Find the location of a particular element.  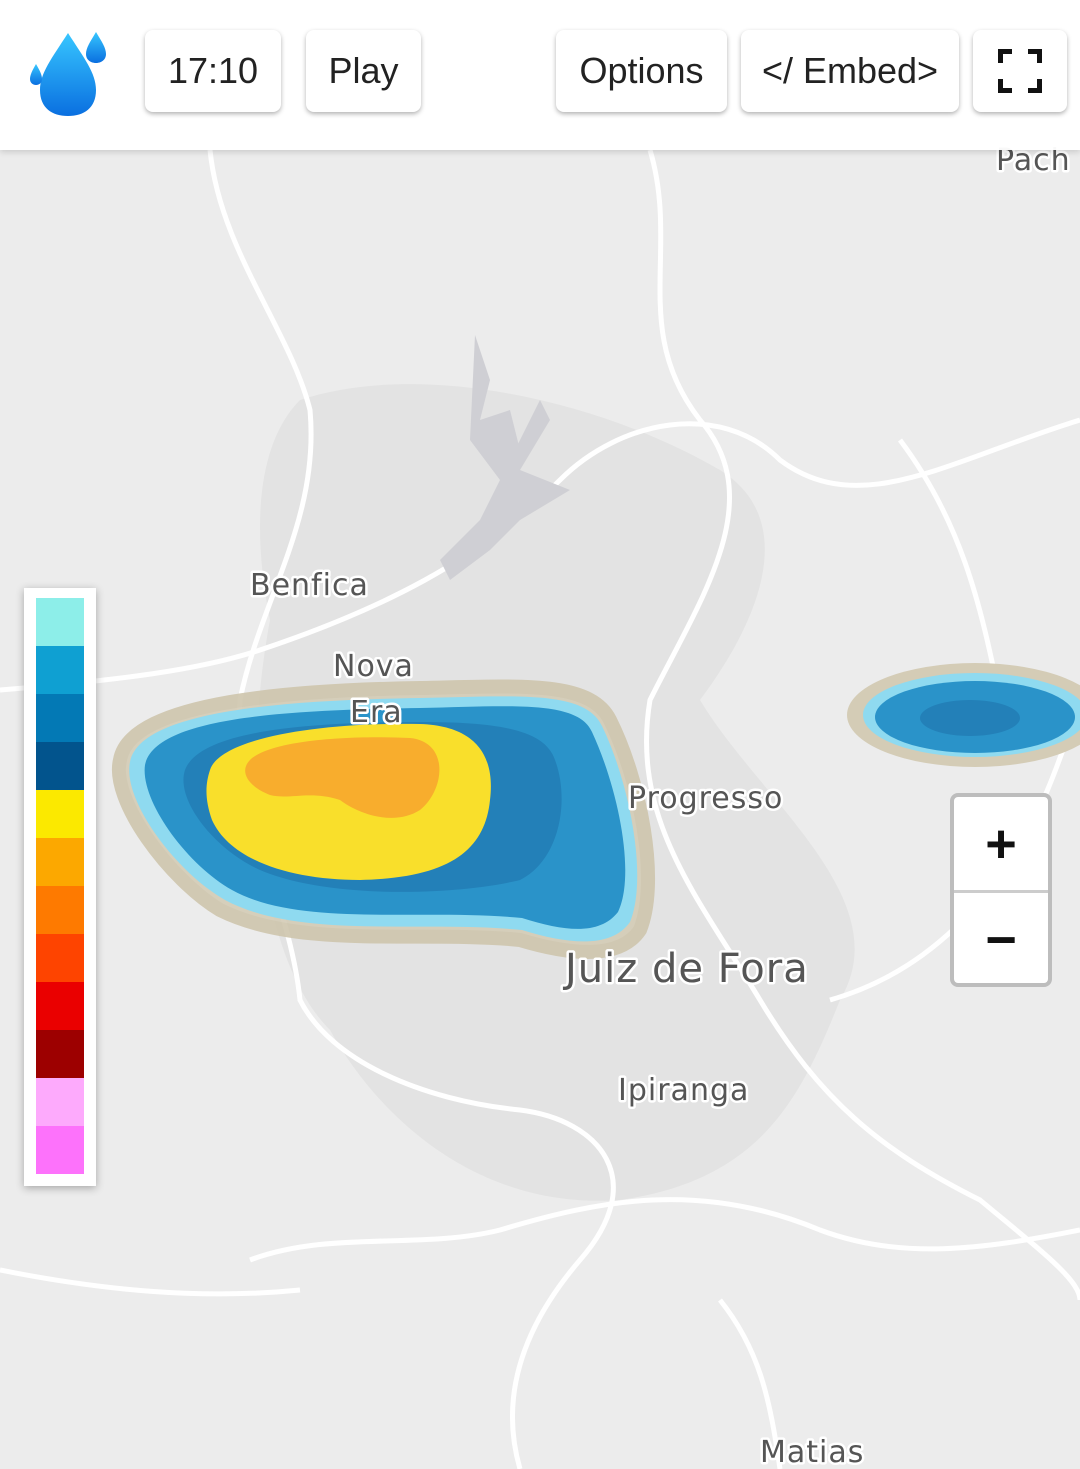

lake is located at coordinates (505, 457).